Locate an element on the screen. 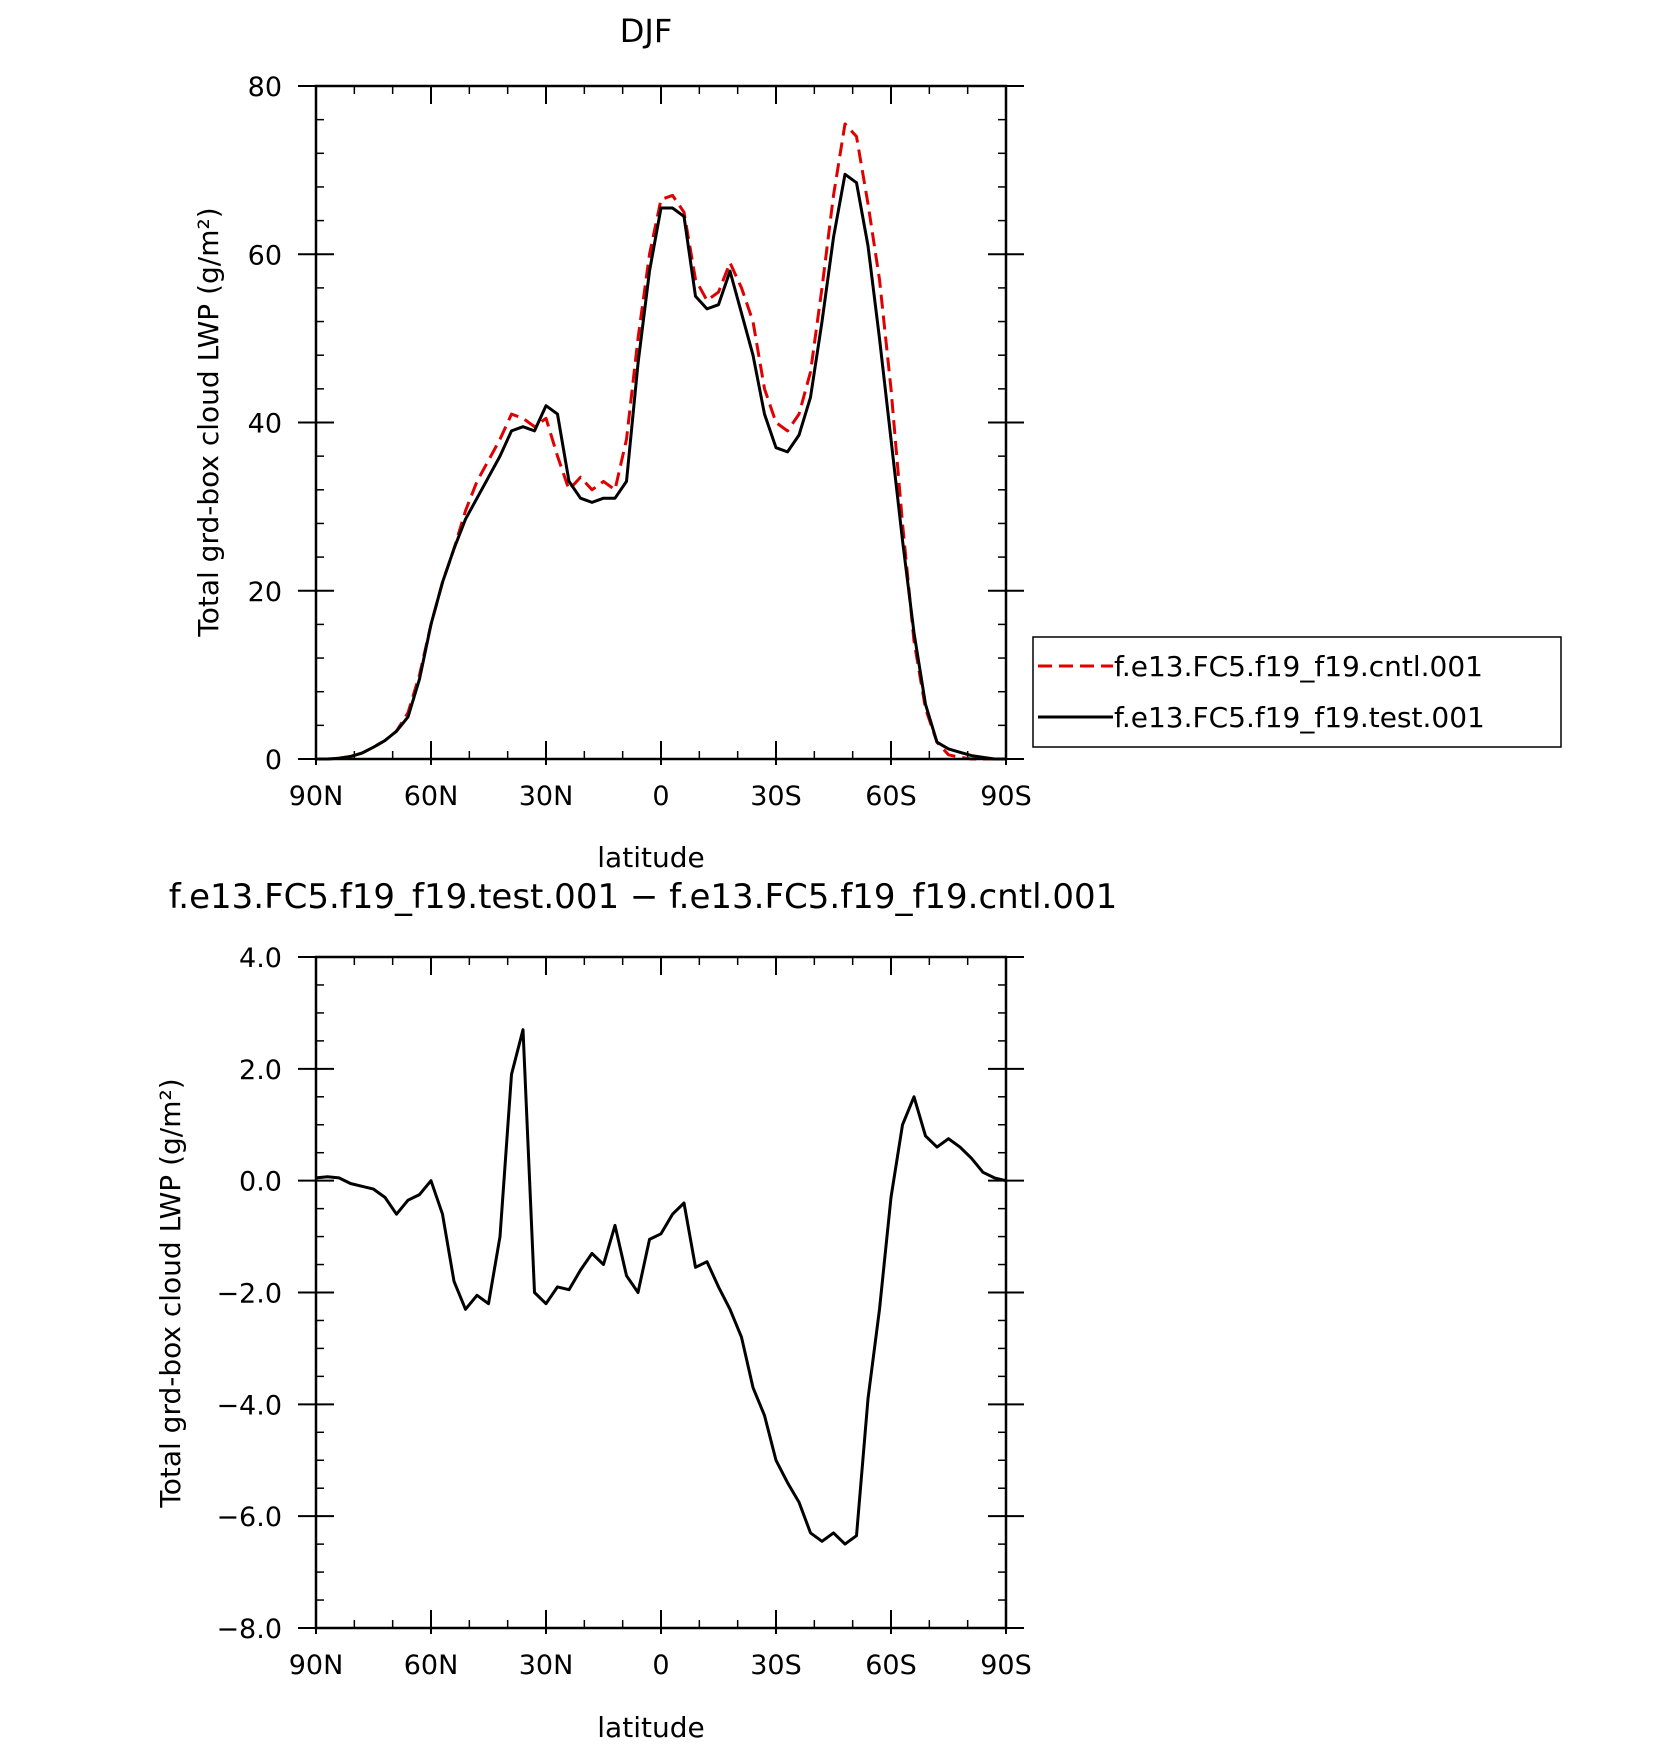  bottom-y-axis-label: Total grd-box cloud LWP (g/m²) is located at coordinates (170, 1293).